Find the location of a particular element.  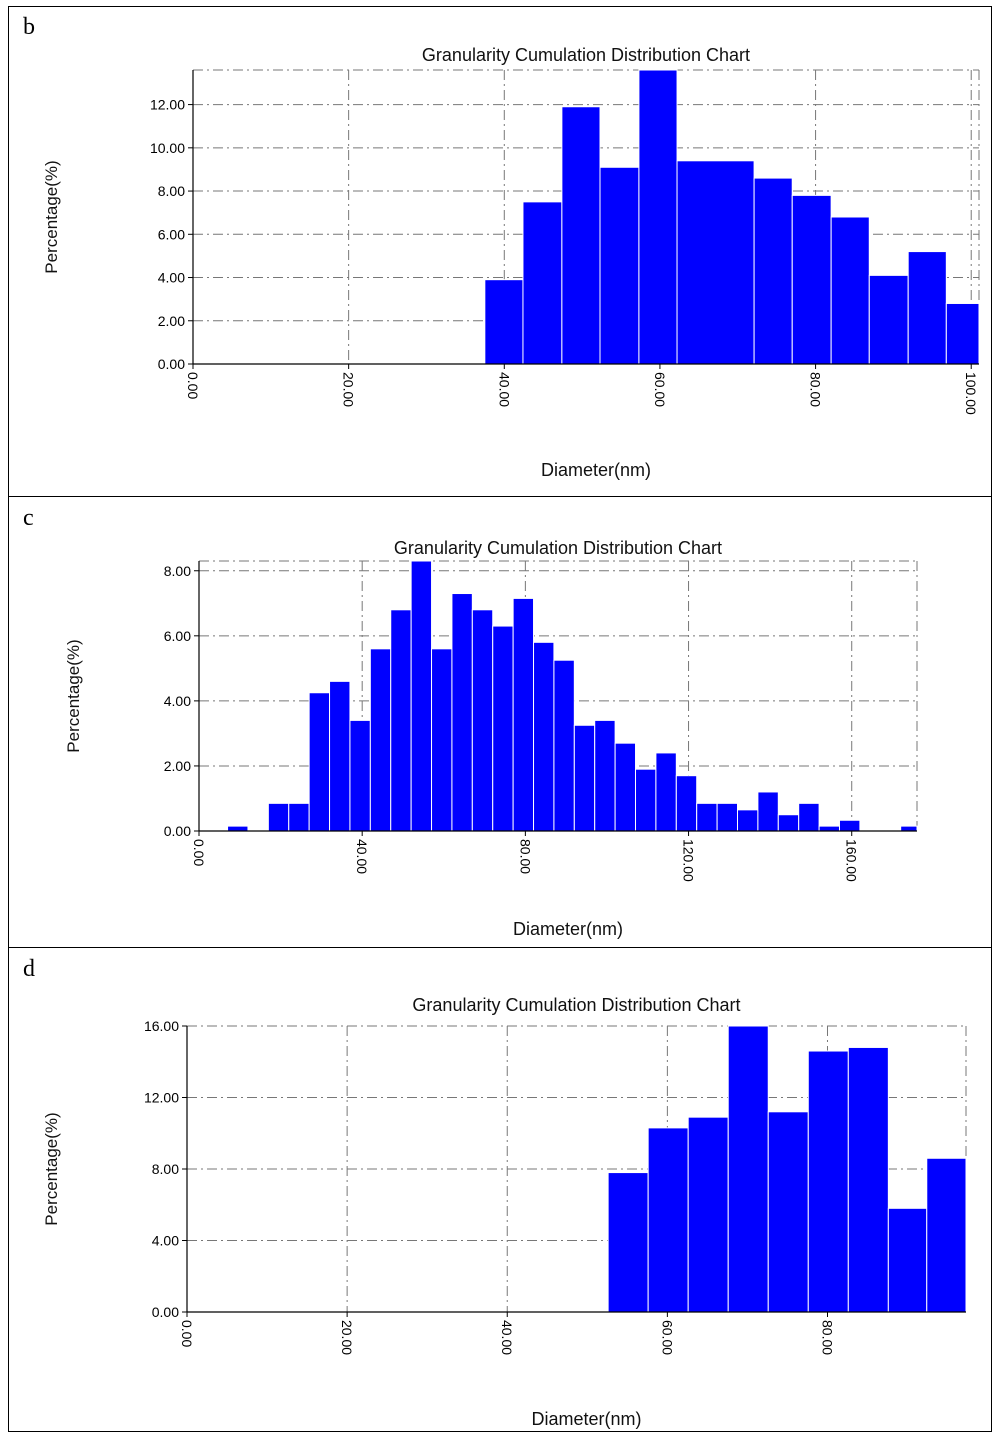

panel-label: c is located at coordinates (28, 518).